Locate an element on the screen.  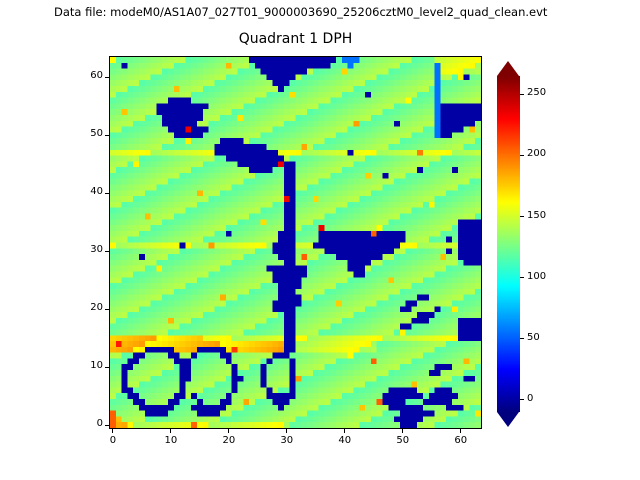
y-tick-label: 20 is located at coordinates (96, 308).